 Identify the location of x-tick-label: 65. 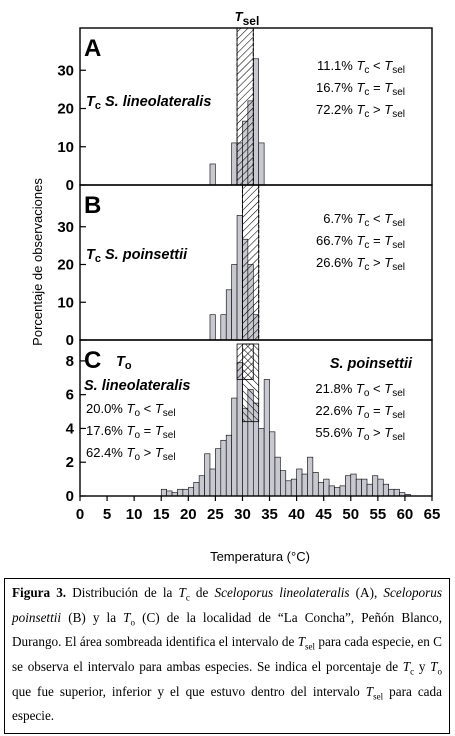
(432, 514).